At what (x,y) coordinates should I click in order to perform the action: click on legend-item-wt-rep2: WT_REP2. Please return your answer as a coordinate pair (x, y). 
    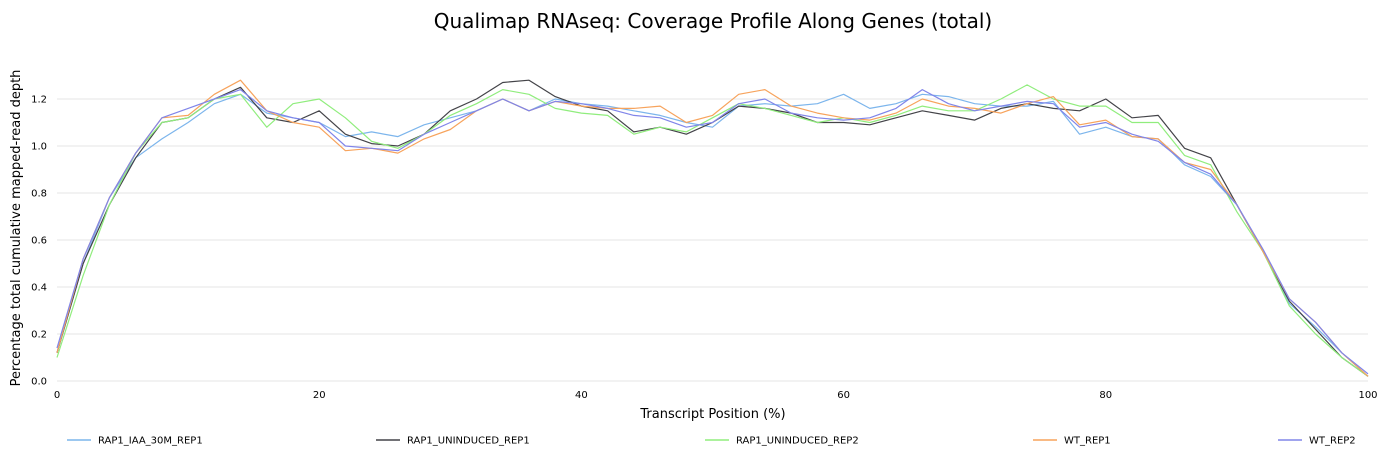
    Looking at the image, I should click on (1317, 441).